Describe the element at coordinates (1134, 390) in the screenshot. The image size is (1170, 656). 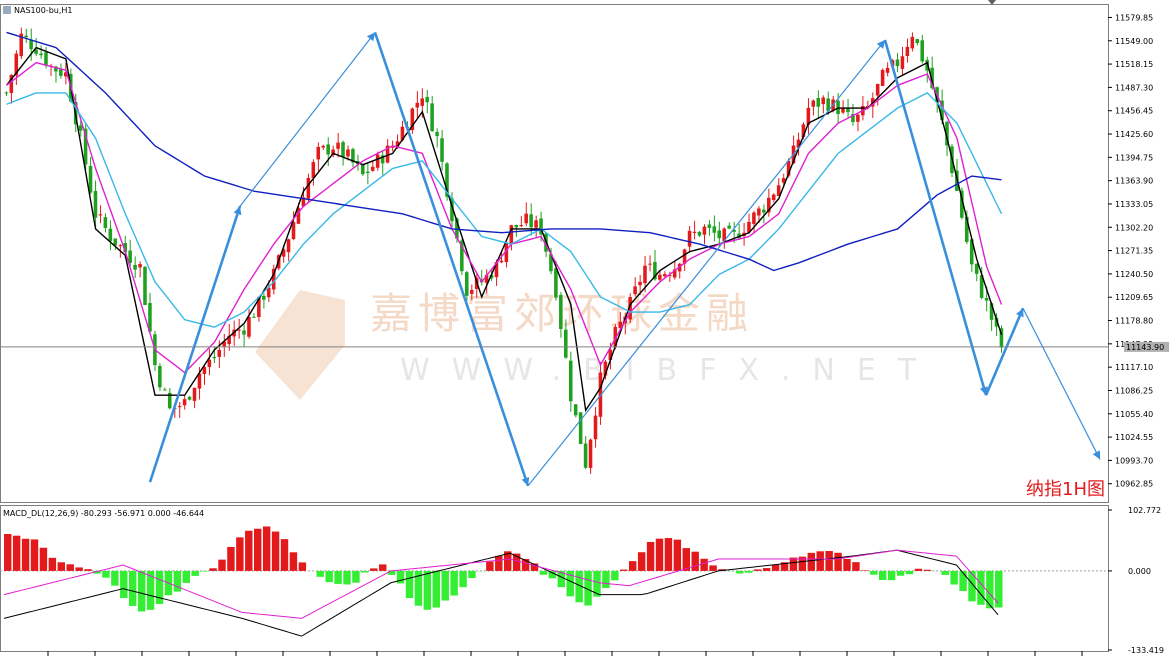
I see `price-tick-label: 11086.25` at that location.